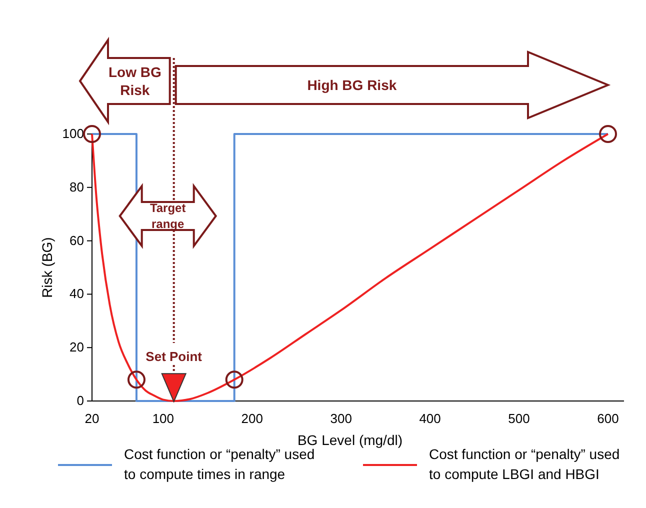 The height and width of the screenshot is (508, 646). What do you see at coordinates (163, 418) in the screenshot?
I see `x-tick-label: 100` at bounding box center [163, 418].